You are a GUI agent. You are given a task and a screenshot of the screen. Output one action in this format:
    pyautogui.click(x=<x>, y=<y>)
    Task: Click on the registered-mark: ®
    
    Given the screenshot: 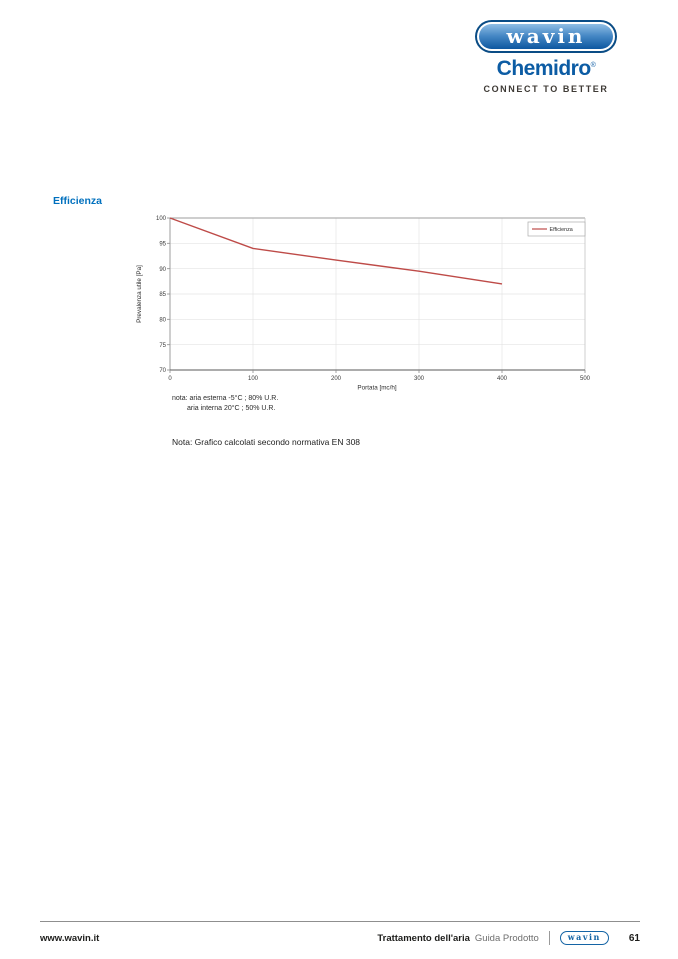 What is the action you would take?
    pyautogui.click(x=593, y=65)
    